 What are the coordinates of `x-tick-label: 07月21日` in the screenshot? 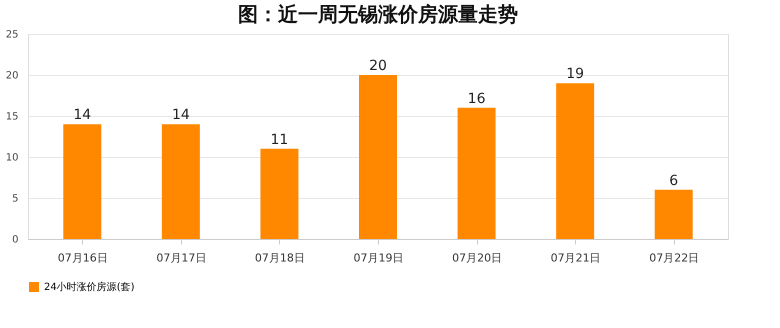 It's located at (575, 258).